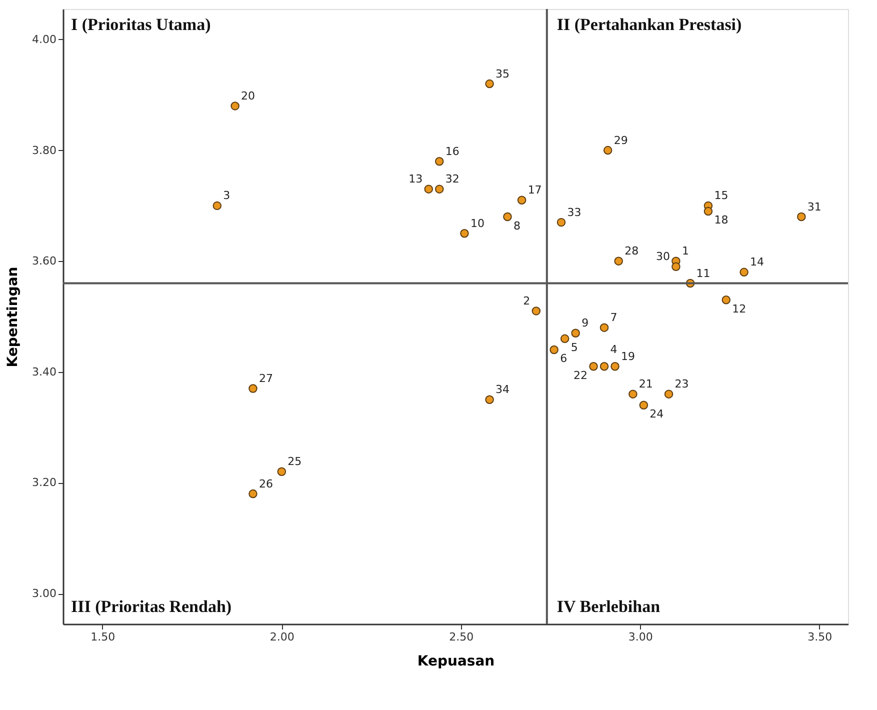 This screenshot has width=877, height=710. Describe the element at coordinates (657, 414) in the screenshot. I see `annotation: 24` at that location.